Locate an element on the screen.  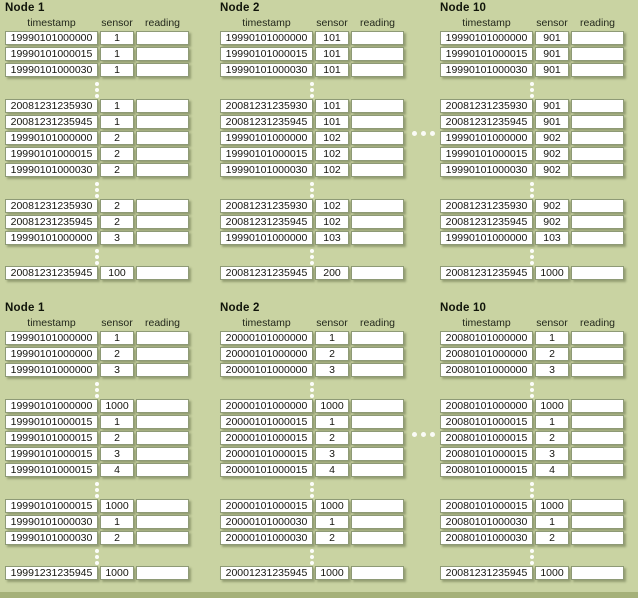
timestamp-cell: 20080101000030 is located at coordinates (486, 537).